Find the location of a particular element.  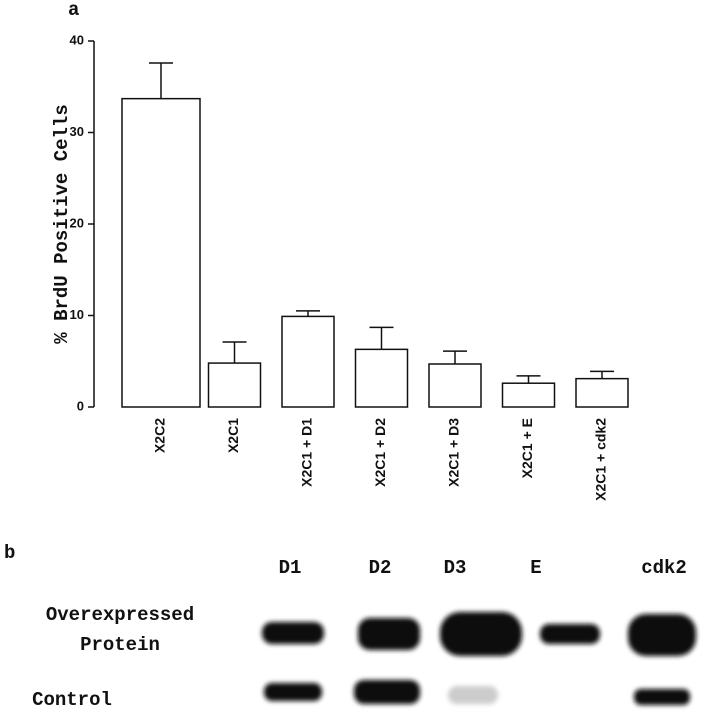

x-tick-label: X2C1 + D3 is located at coordinates (454, 452).